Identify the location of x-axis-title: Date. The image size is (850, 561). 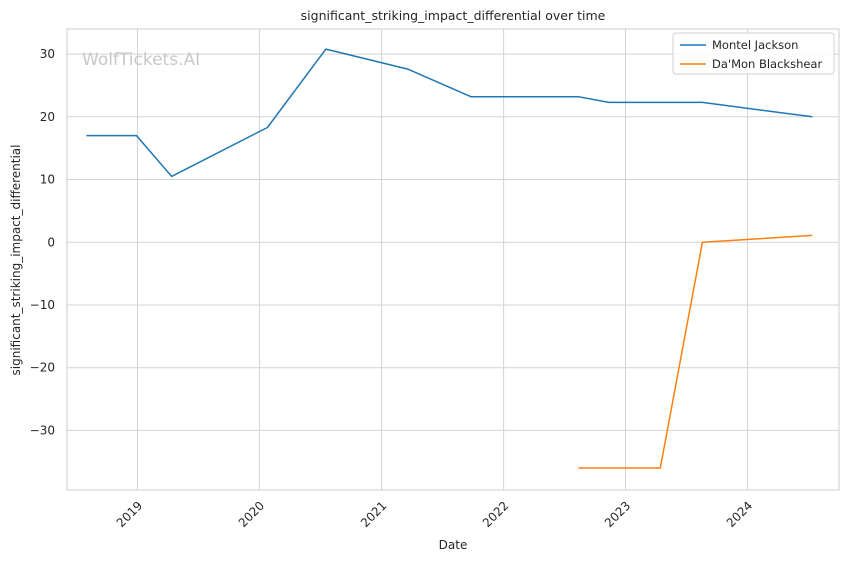
(453, 545).